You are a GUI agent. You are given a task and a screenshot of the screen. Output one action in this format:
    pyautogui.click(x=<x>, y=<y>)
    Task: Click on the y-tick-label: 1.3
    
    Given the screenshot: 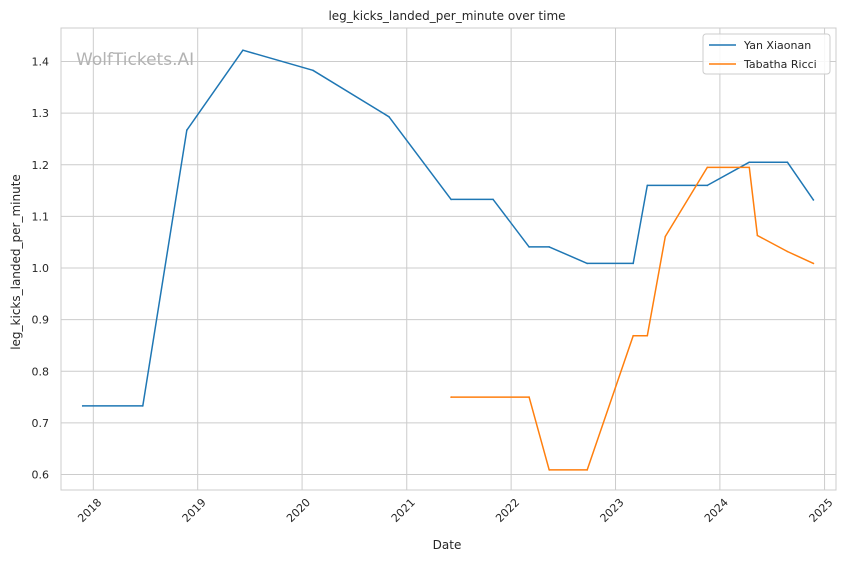 What is the action you would take?
    pyautogui.click(x=41, y=113)
    